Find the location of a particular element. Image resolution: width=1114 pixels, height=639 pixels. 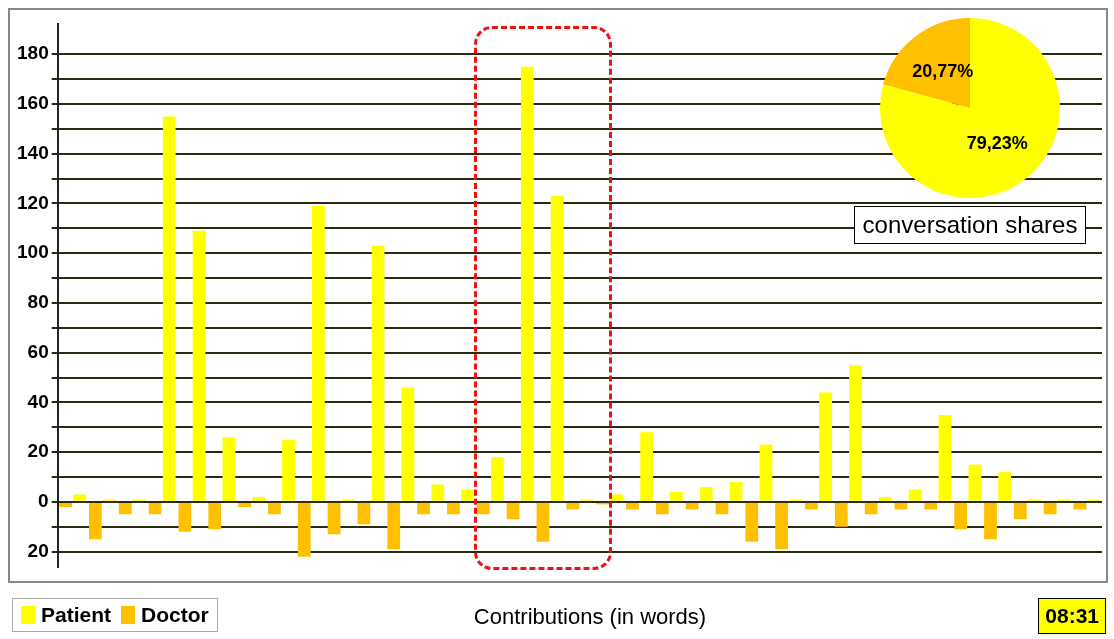

text: 08:31 is located at coordinates (1072, 616).